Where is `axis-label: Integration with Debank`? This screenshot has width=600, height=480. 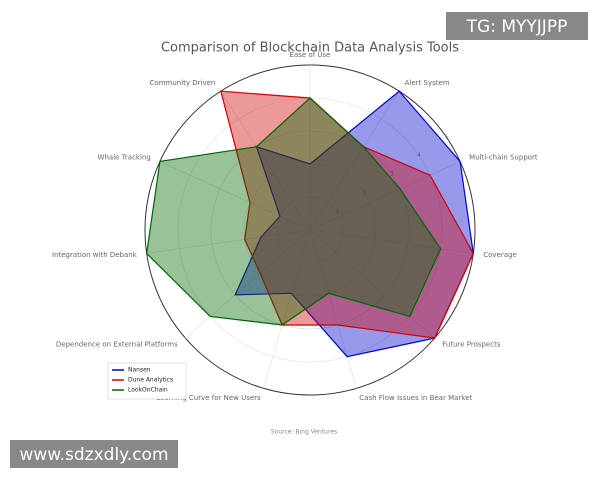
axis-label: Integration with Debank is located at coordinates (95, 255).